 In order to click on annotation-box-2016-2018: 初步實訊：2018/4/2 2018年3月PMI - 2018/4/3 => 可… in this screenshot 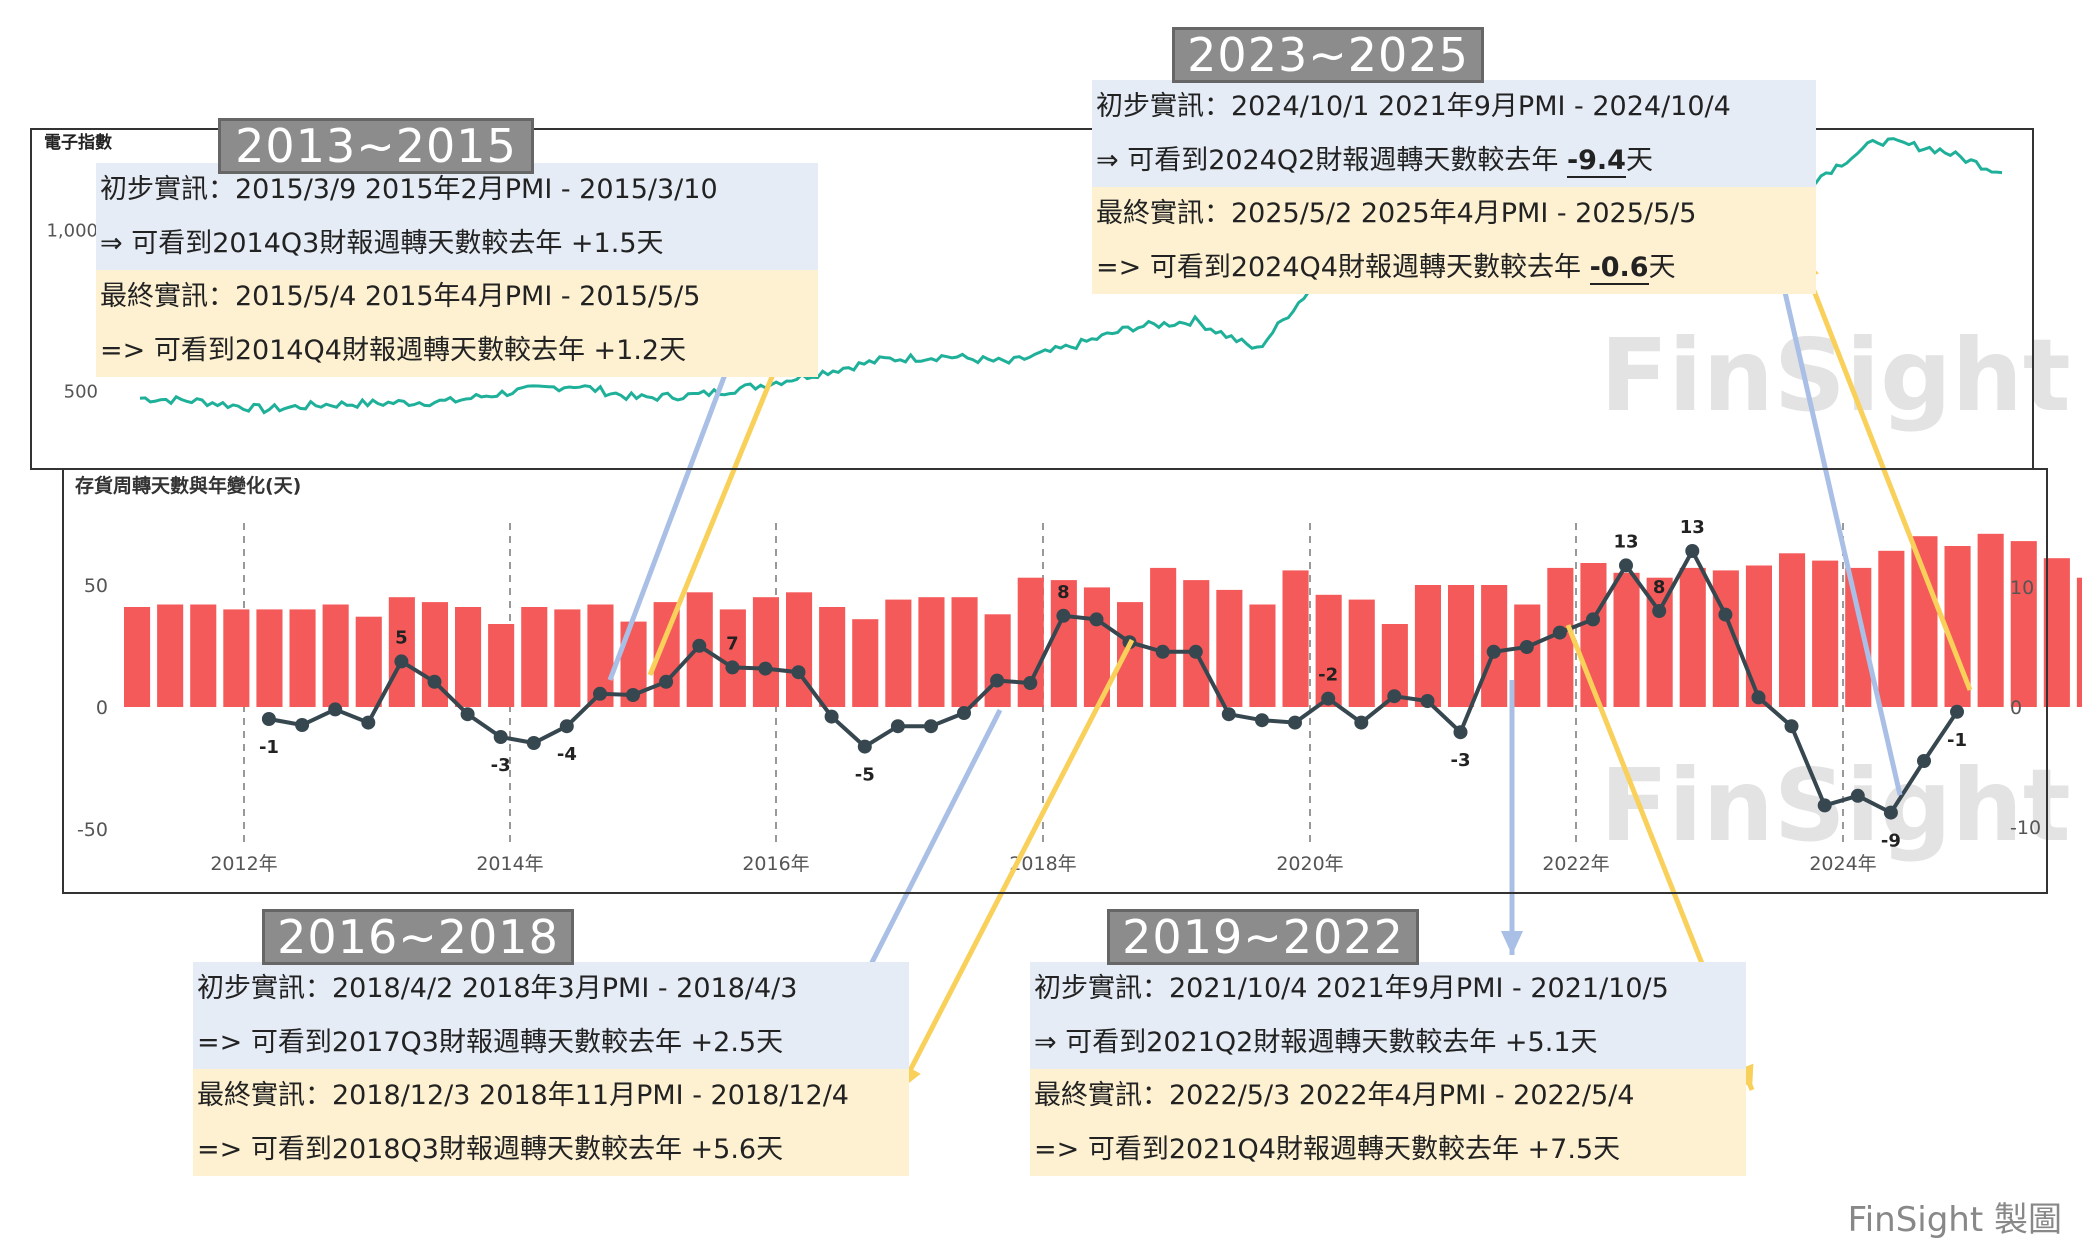, I will do `click(551, 1069)`.